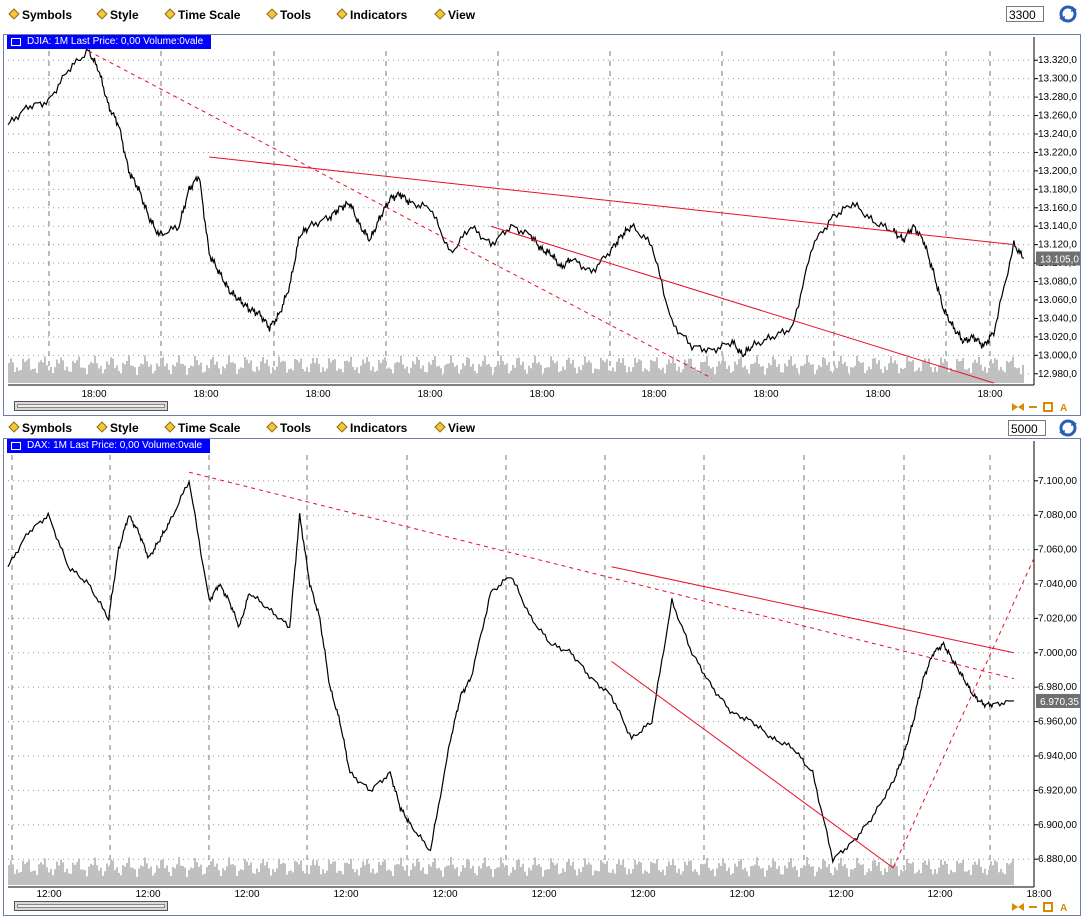 The width and height of the screenshot is (1090, 918). What do you see at coordinates (1027, 428) in the screenshot?
I see `bar-count-input: 5000` at bounding box center [1027, 428].